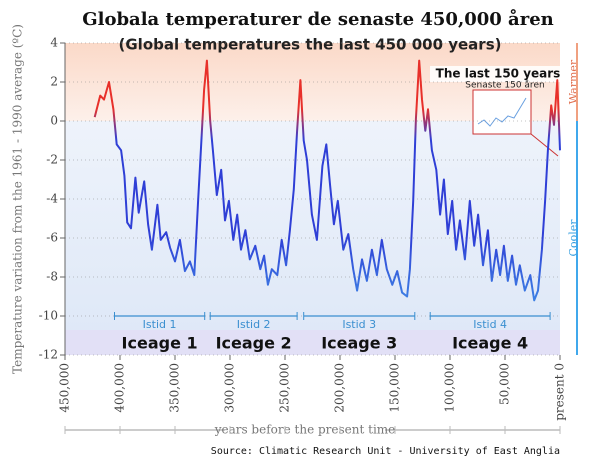  I want to click on inset-sketch, so click(502, 112).